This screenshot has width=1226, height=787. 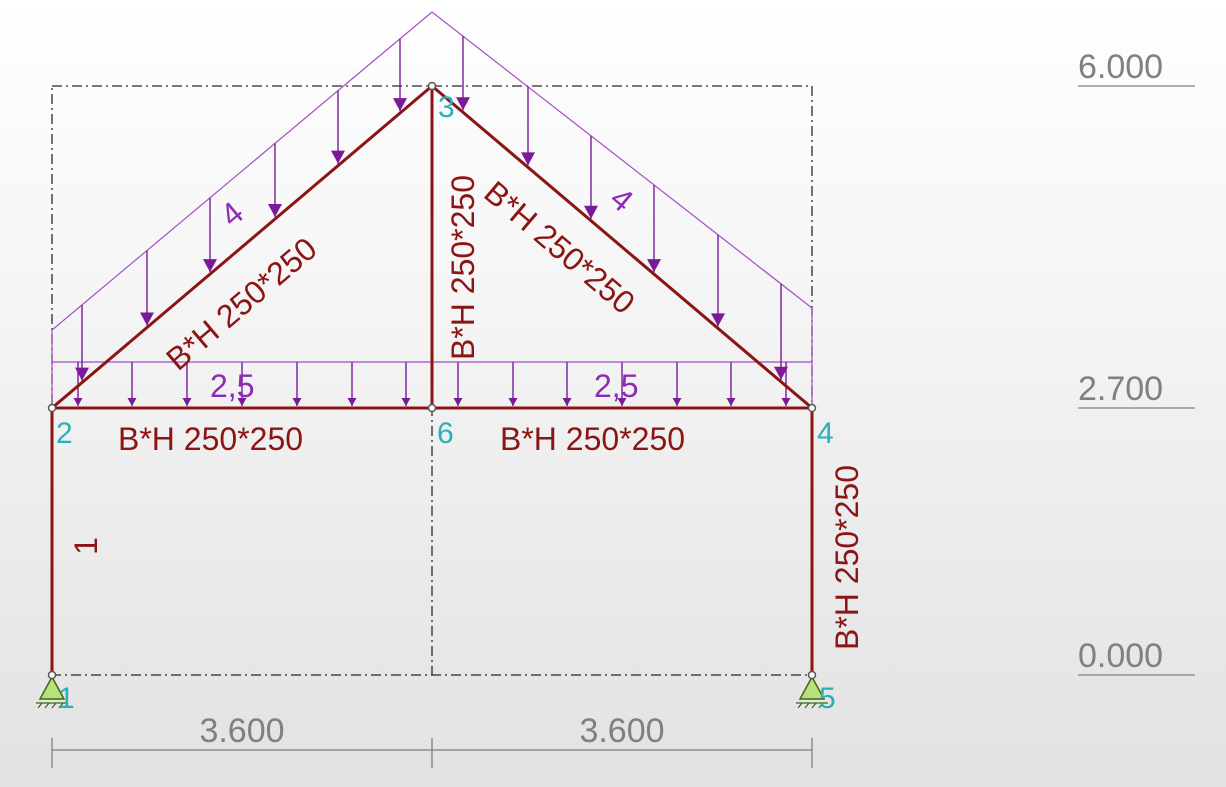 What do you see at coordinates (592, 439) in the screenshot?
I see `right-tie-label: B*H 250*250` at bounding box center [592, 439].